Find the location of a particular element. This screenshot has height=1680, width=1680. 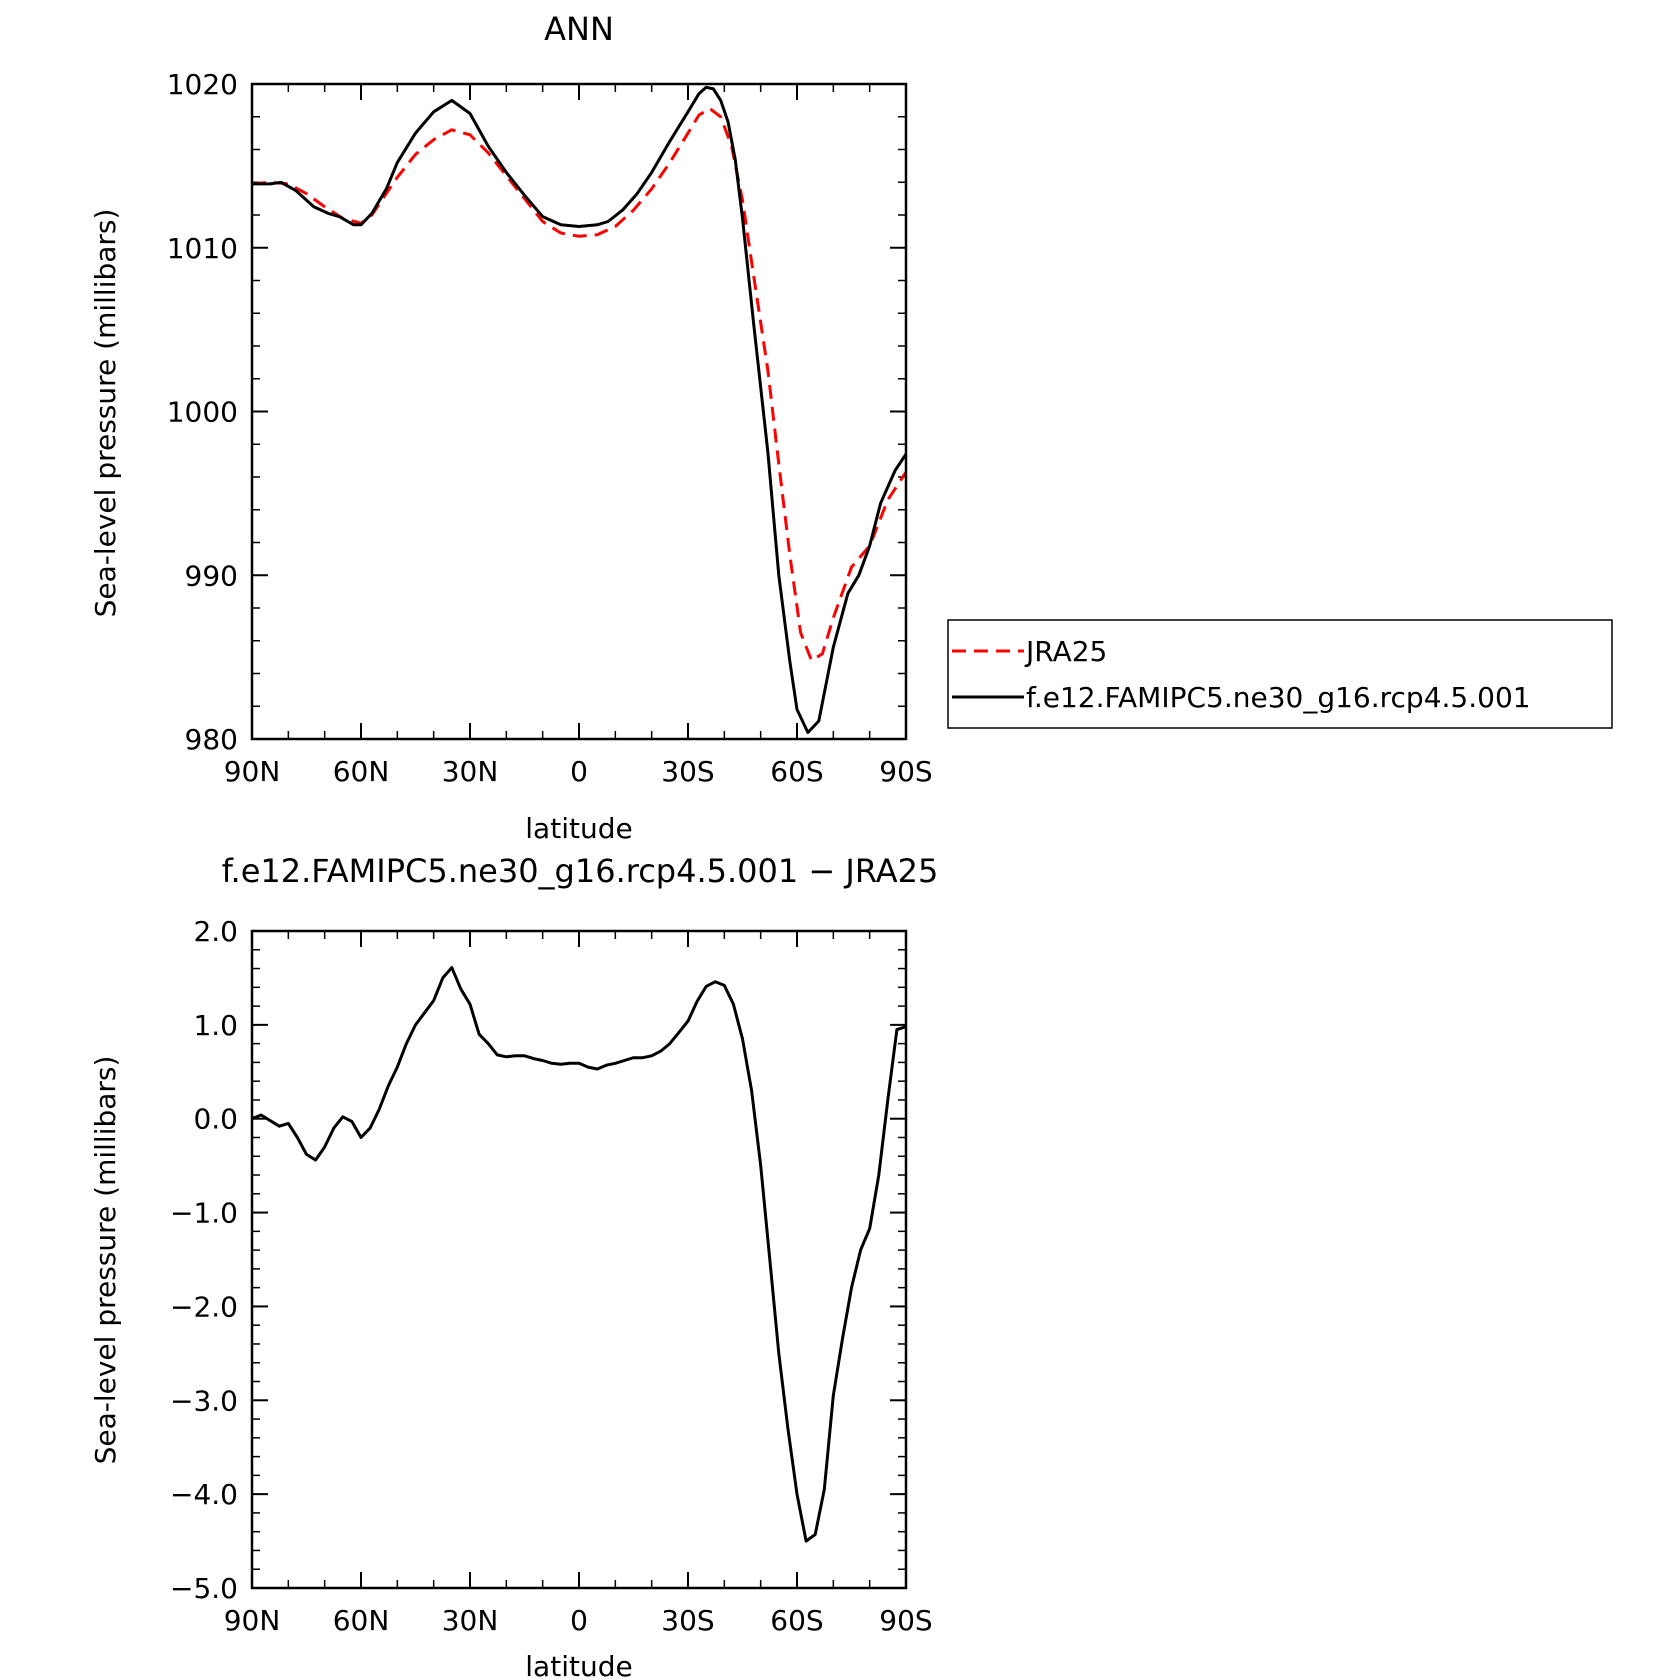

y-tick-label: −1.0 is located at coordinates (204, 1213).